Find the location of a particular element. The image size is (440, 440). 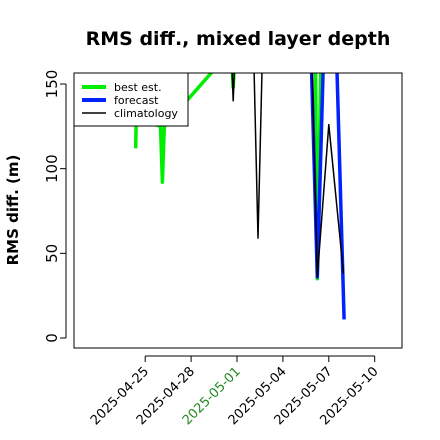

chart-title: RMS diff., mixed layer depth is located at coordinates (238, 39).